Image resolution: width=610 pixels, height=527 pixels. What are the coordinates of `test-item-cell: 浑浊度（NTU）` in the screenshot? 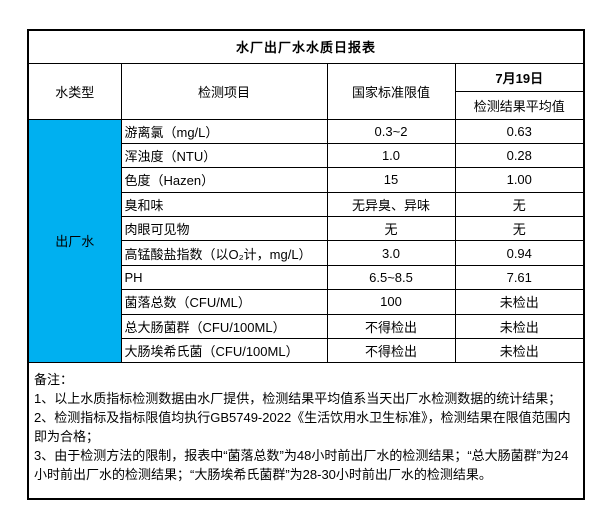 It's located at (224, 155).